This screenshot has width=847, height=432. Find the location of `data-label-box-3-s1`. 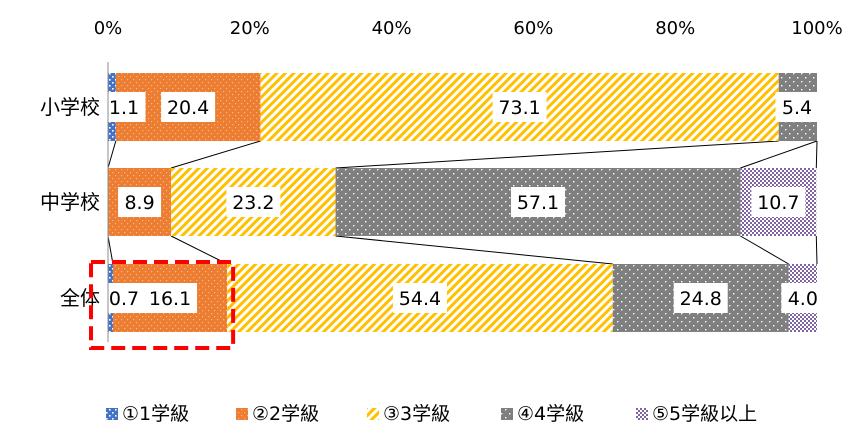

data-label-box-3-s1 is located at coordinates (124, 298).